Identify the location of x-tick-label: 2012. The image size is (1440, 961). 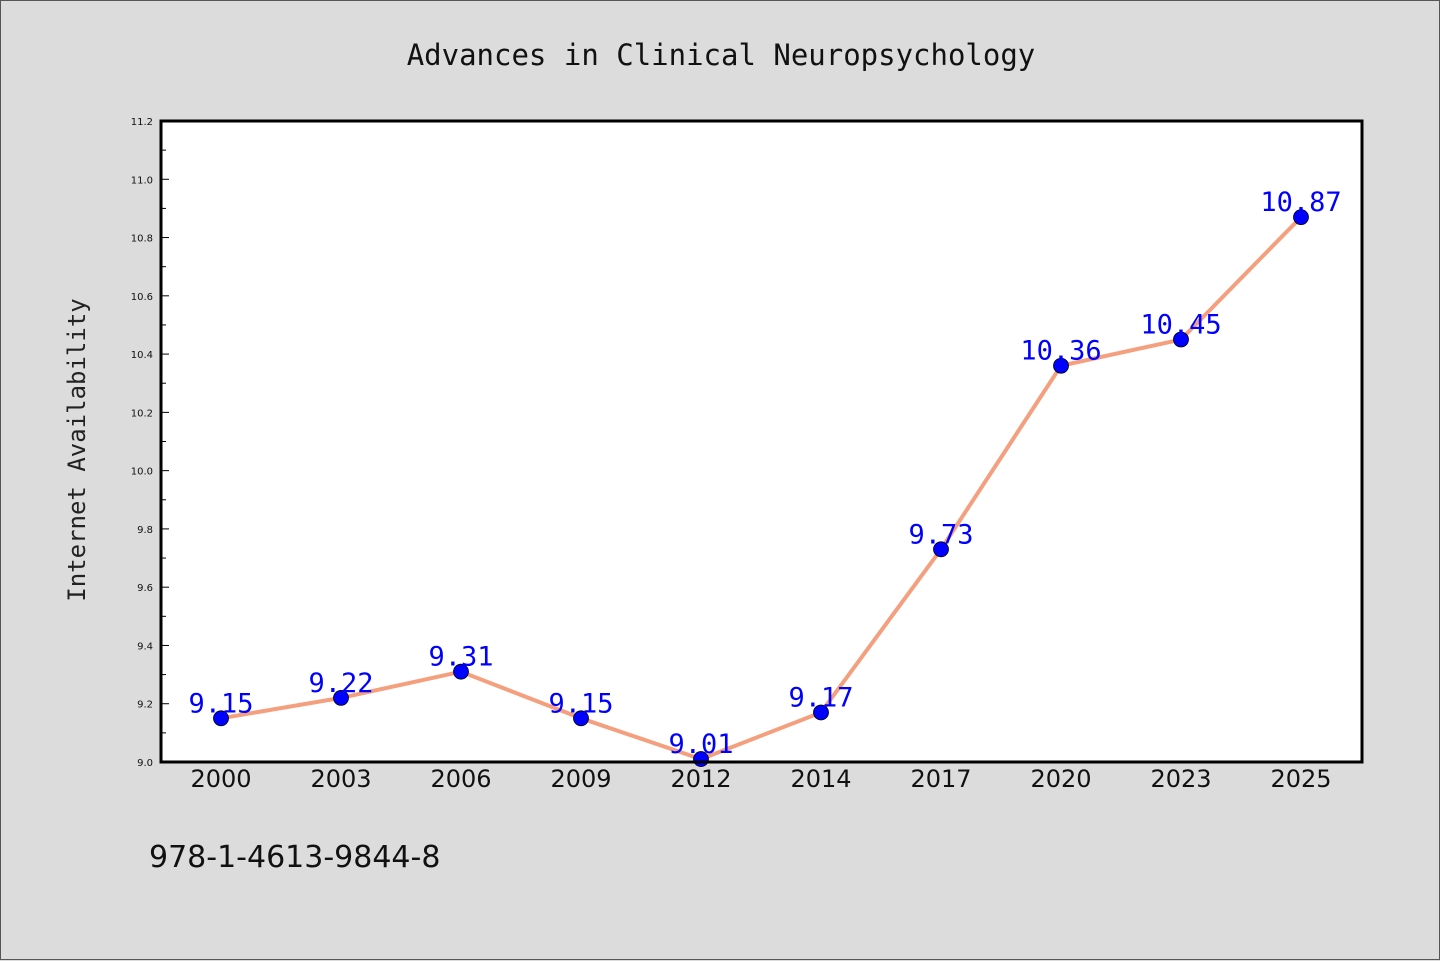
(700, 779).